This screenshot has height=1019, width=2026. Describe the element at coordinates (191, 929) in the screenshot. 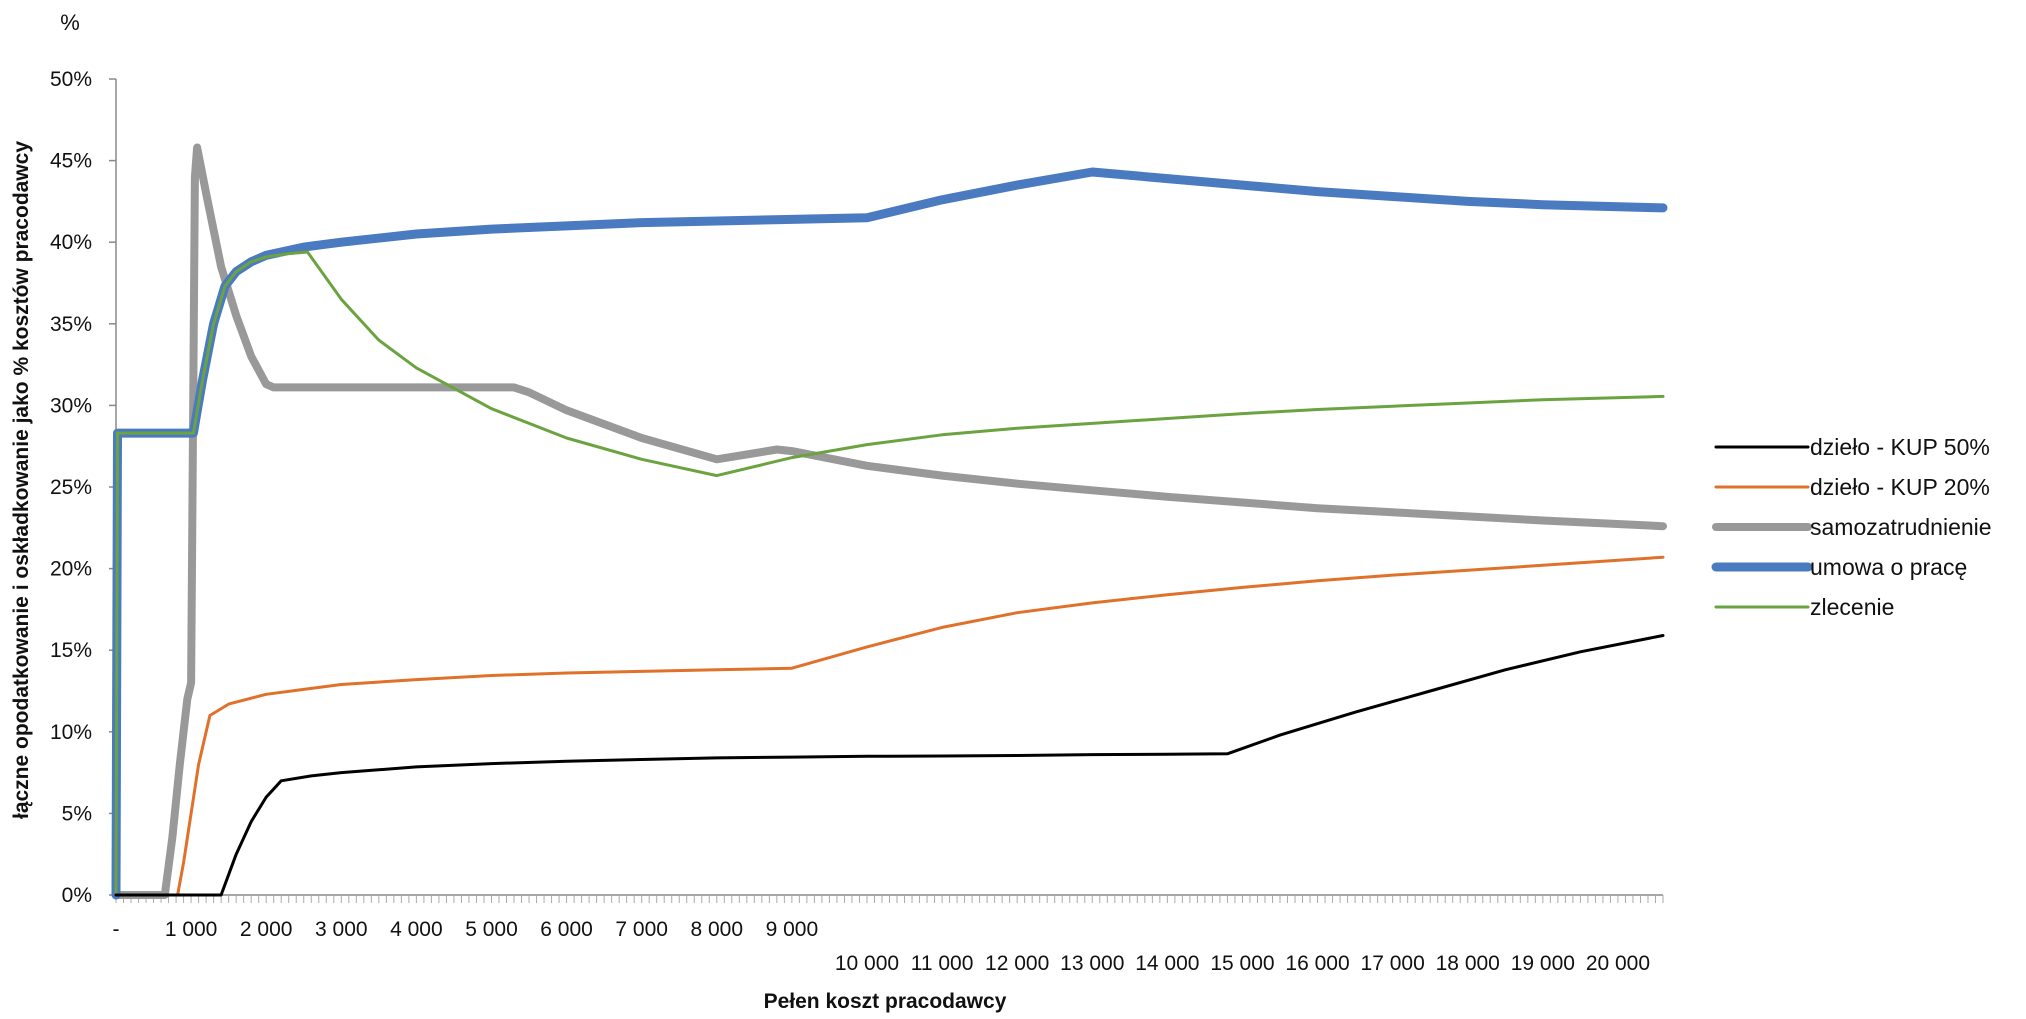

I see `x-tick-label: 1 000` at that location.